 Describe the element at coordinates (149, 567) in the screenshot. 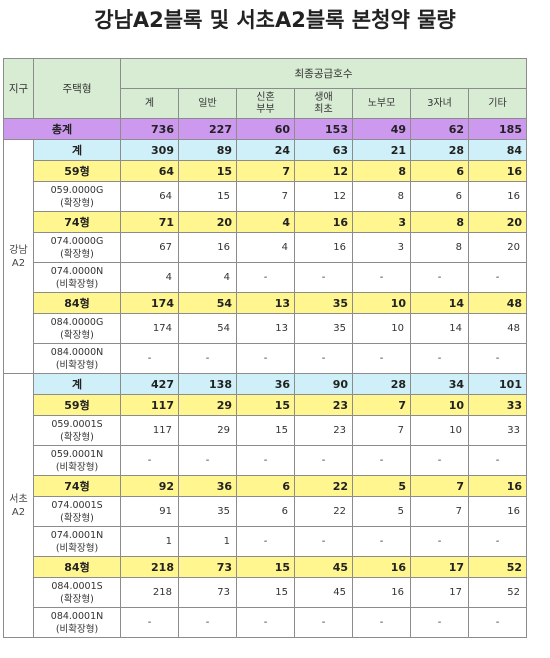

I see `type-cell: 218` at that location.